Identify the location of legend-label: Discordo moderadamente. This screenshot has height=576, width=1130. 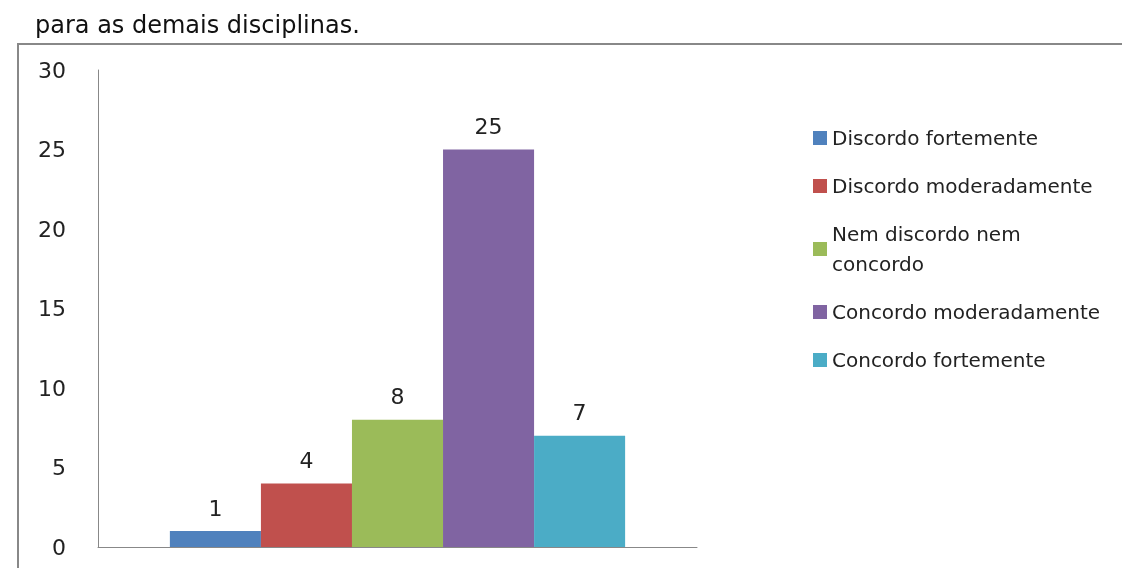
(962, 186).